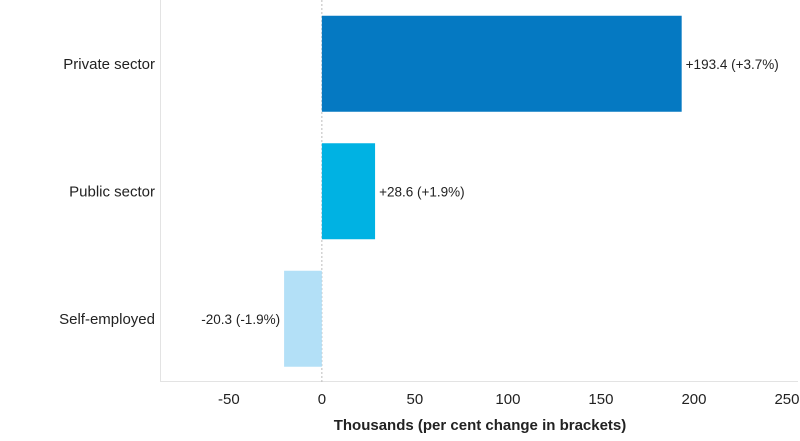 The height and width of the screenshot is (441, 800). What do you see at coordinates (732, 64) in the screenshot?
I see `data-label: +193.4 (+3.7%)` at bounding box center [732, 64].